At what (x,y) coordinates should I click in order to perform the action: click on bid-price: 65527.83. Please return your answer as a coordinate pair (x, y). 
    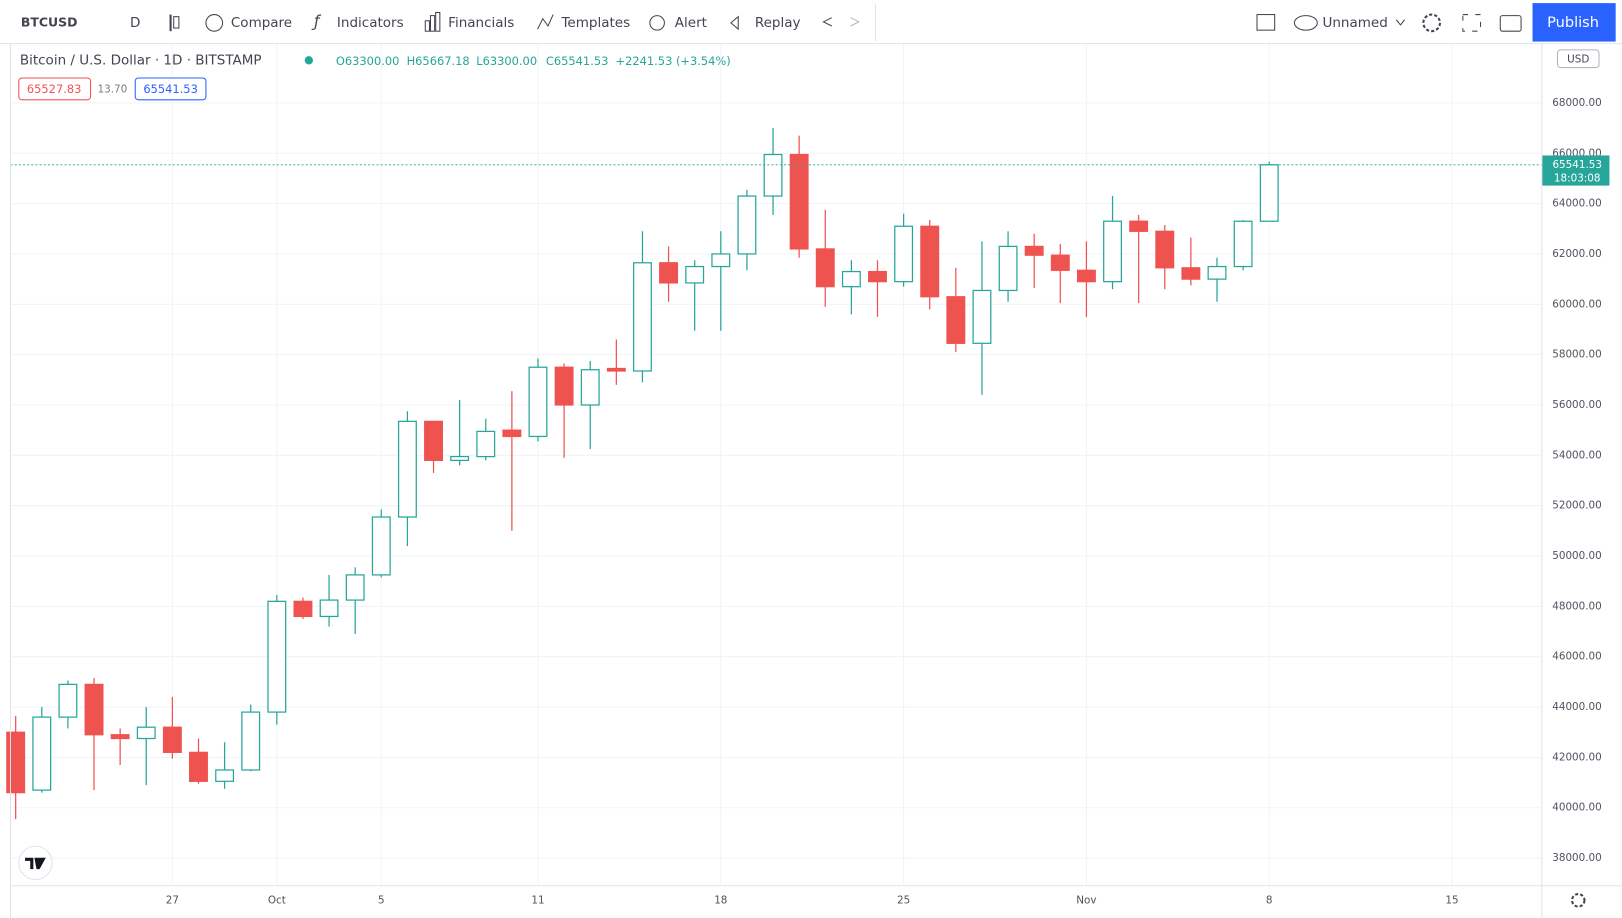
    Looking at the image, I should click on (54, 89).